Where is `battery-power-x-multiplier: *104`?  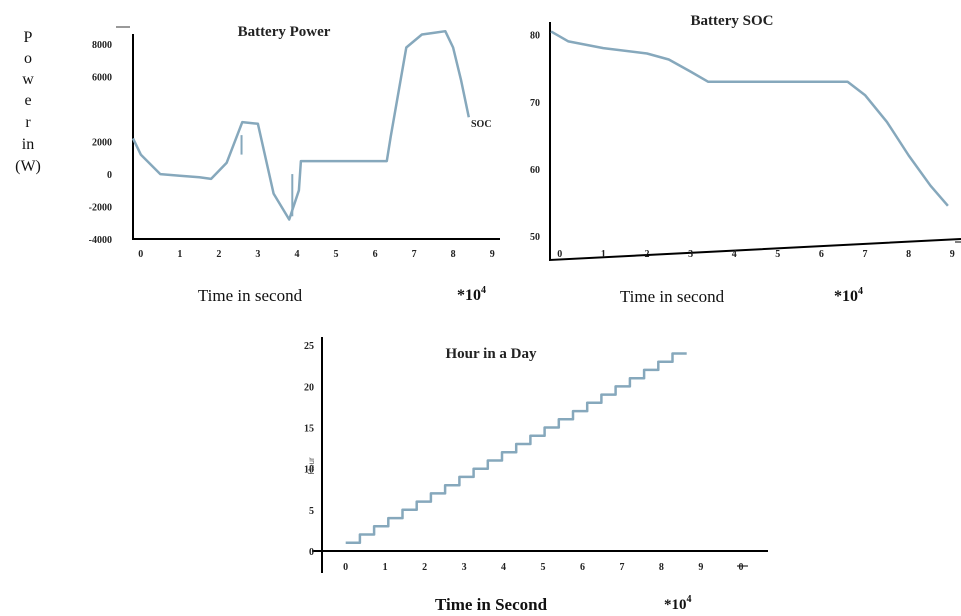
battery-power-x-multiplier: *104 is located at coordinates (471, 294).